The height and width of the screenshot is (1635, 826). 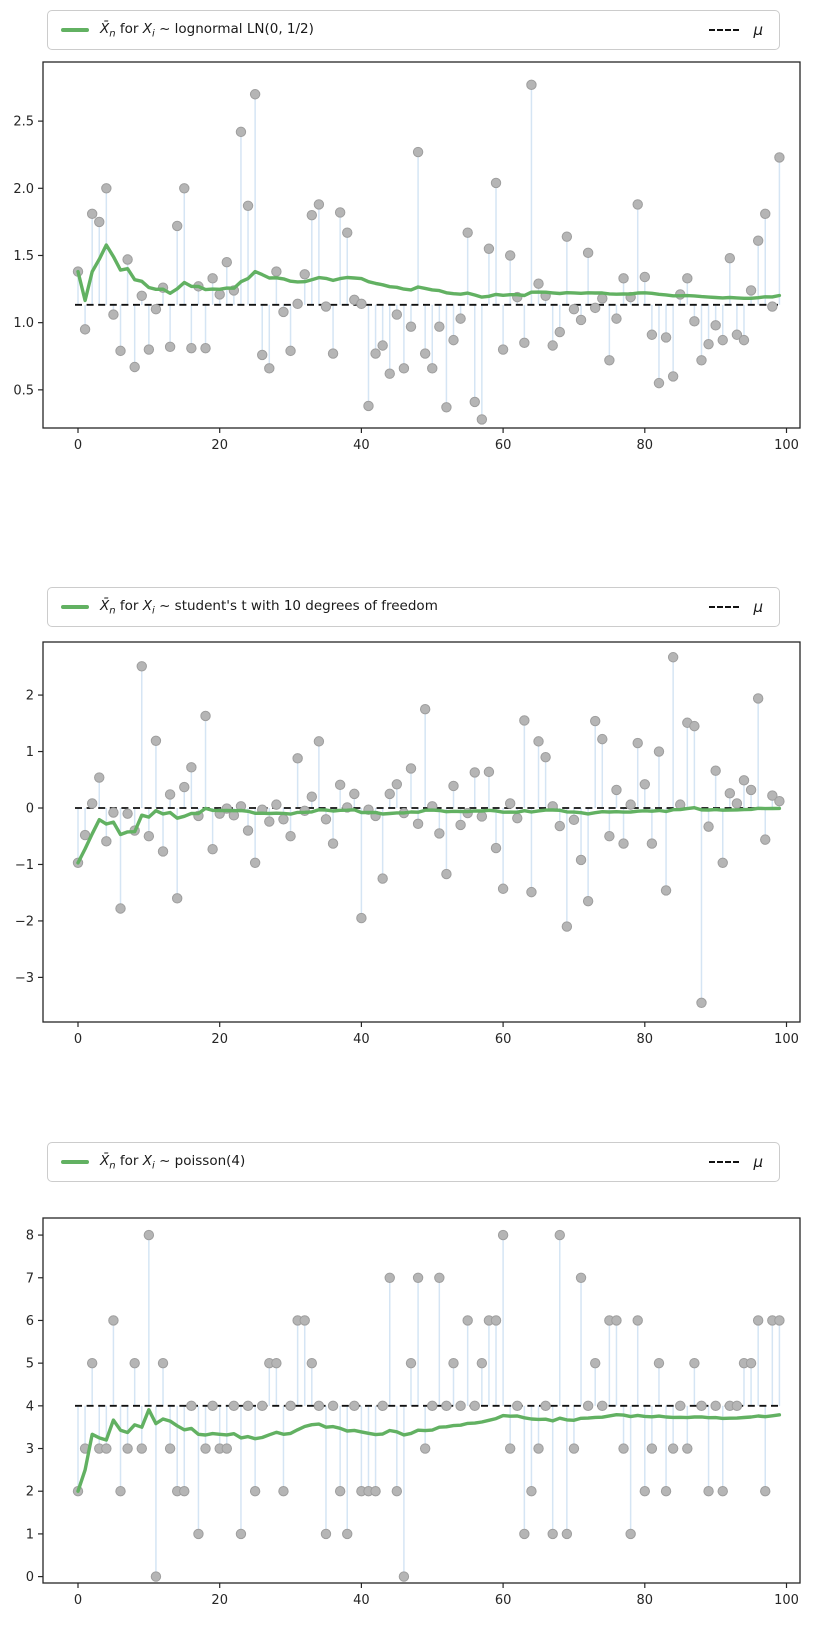 I want to click on svg-text: −2, so click(x=24, y=921).